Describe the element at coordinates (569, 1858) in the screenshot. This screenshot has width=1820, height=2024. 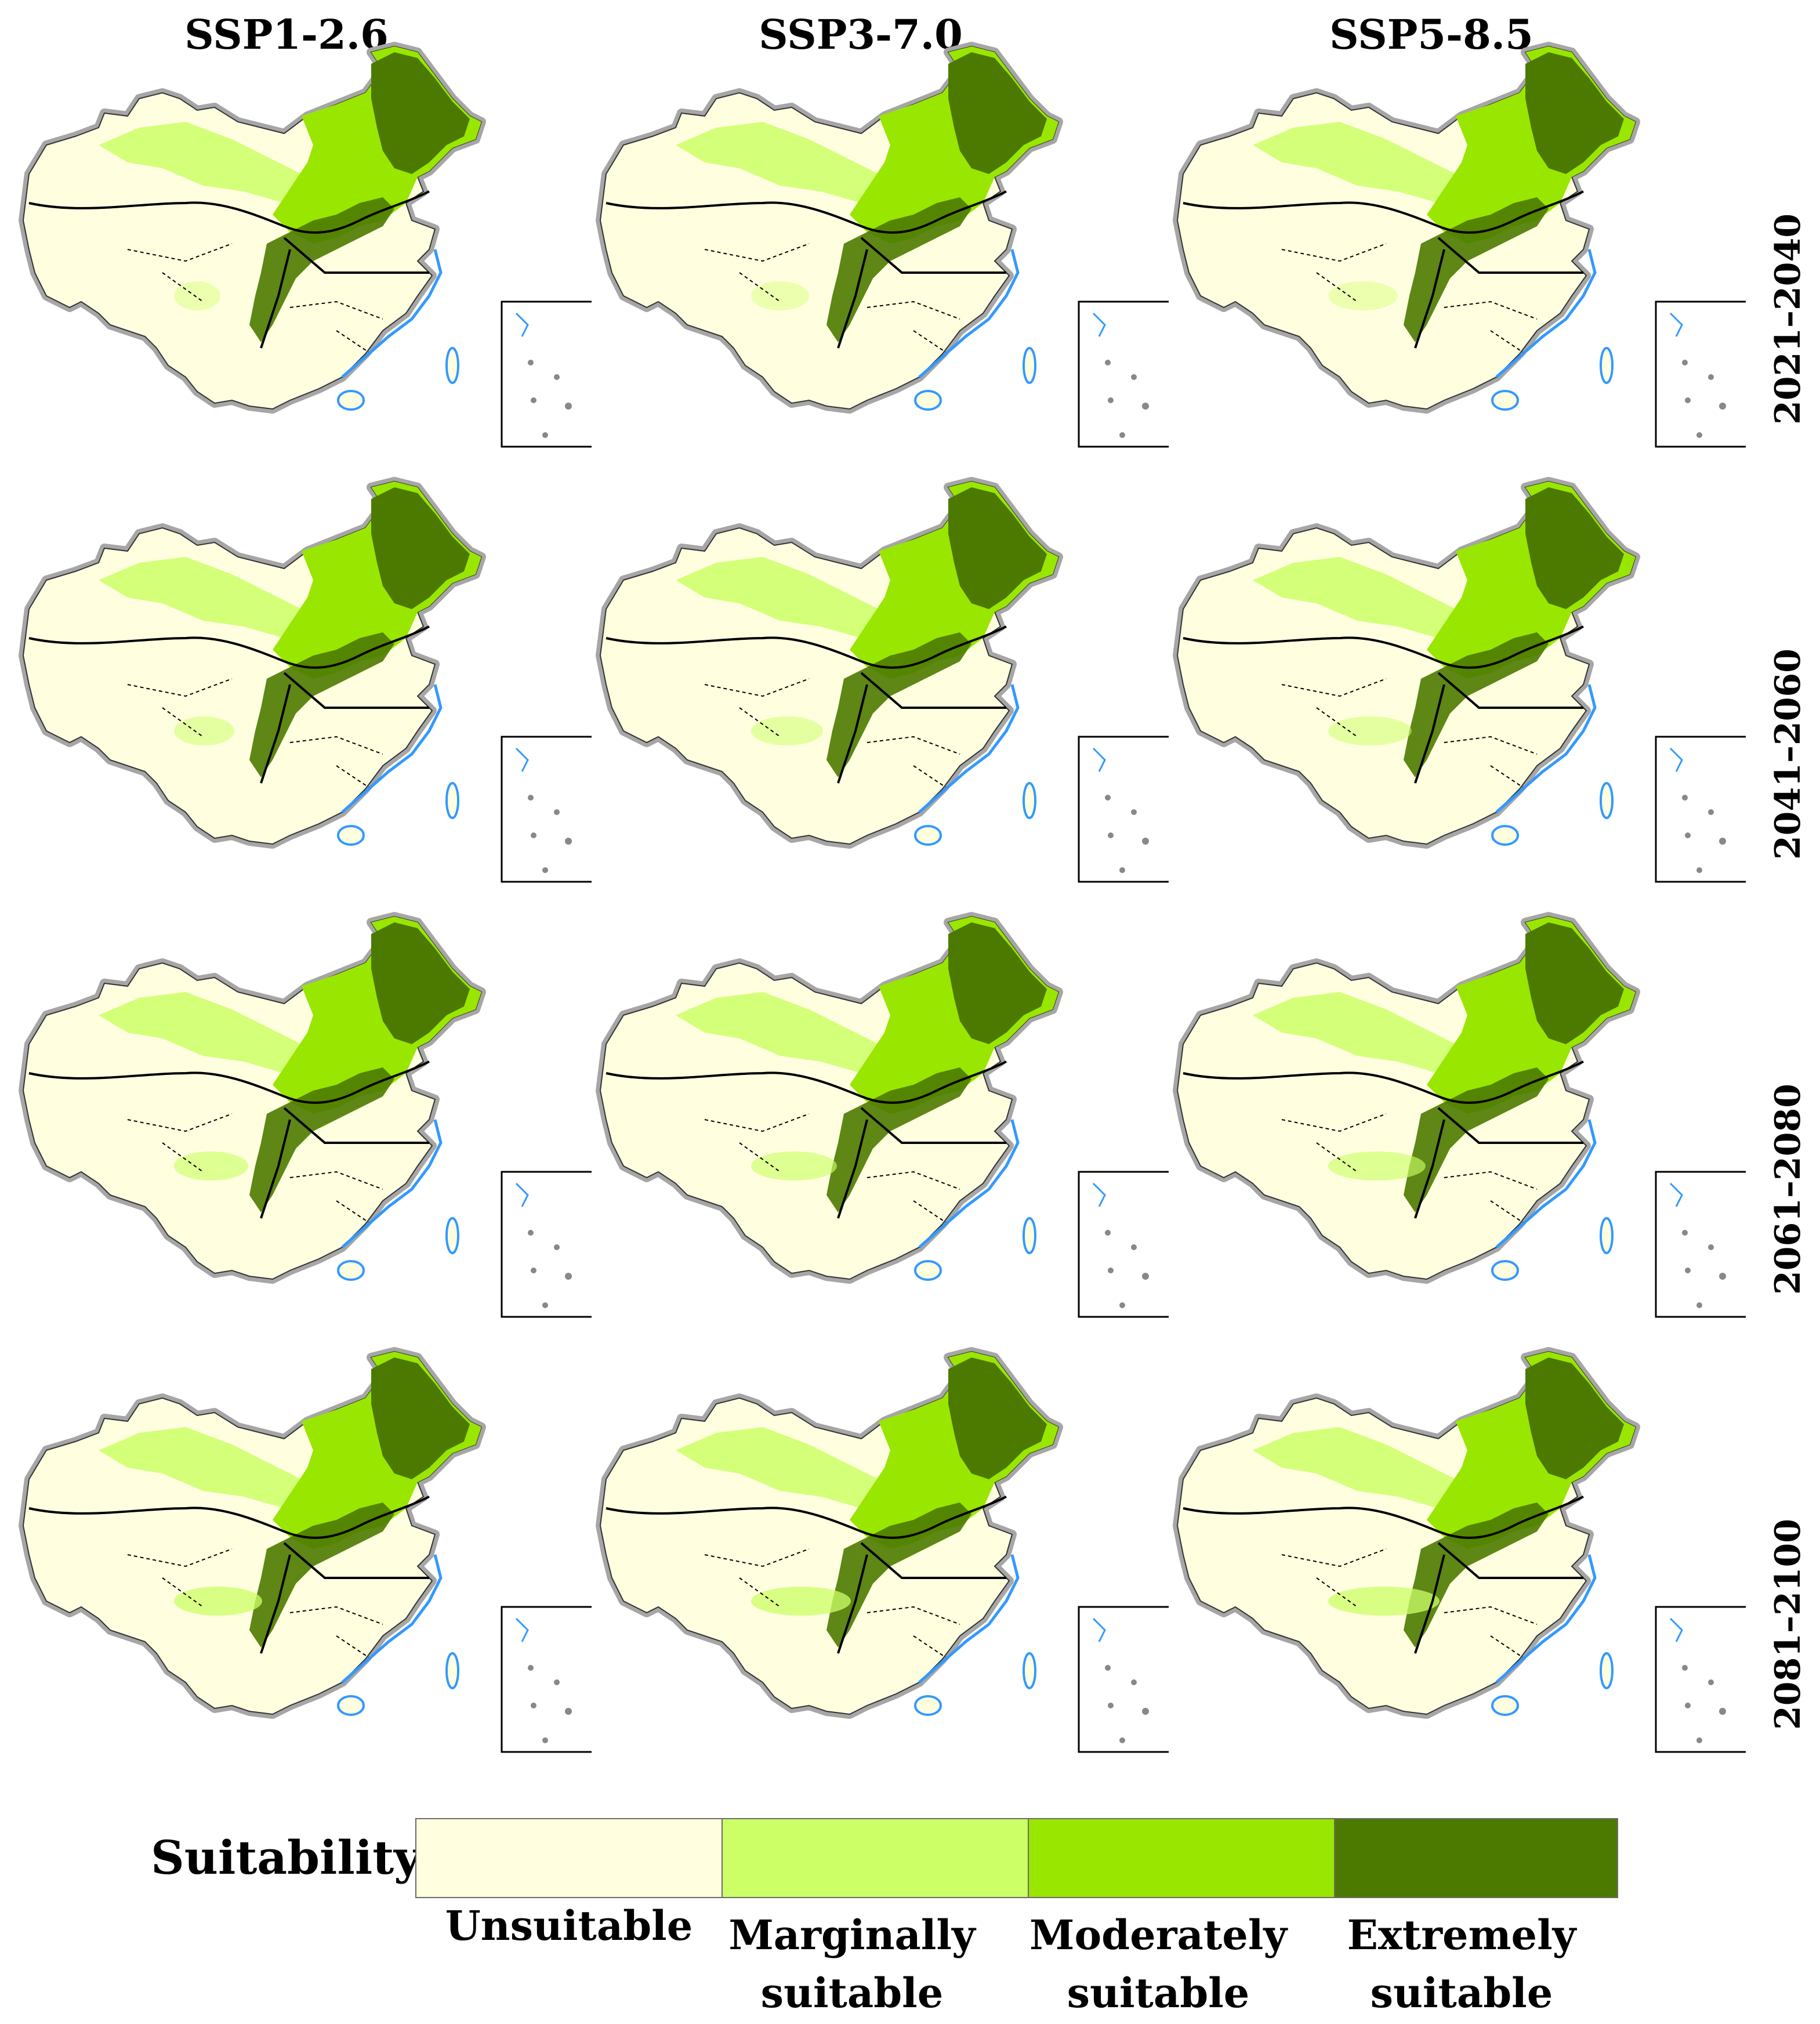
I see `legend-swatch-unsuitable` at that location.